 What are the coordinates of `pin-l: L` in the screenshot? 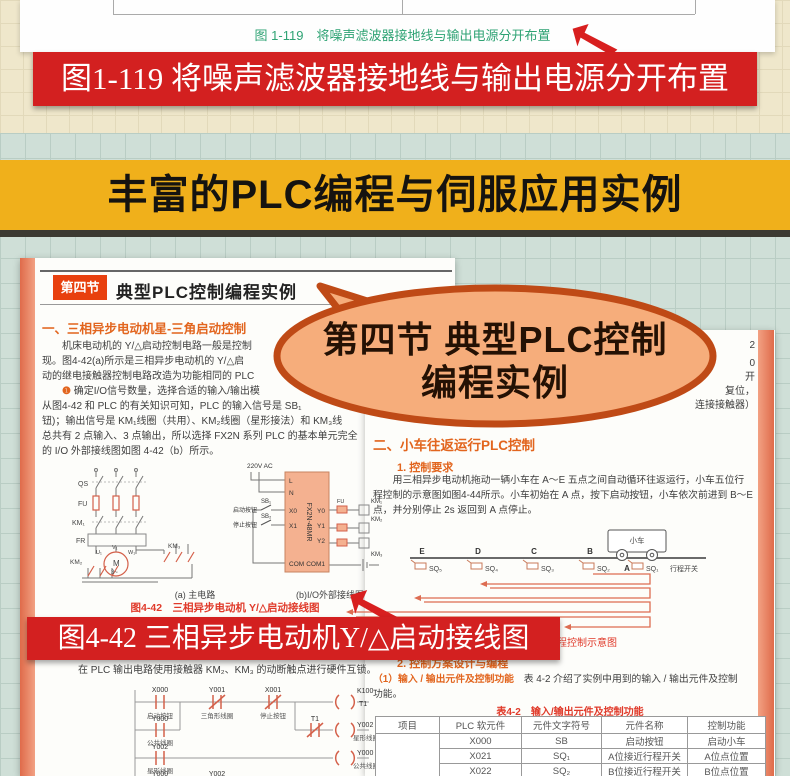 It's located at (291, 481).